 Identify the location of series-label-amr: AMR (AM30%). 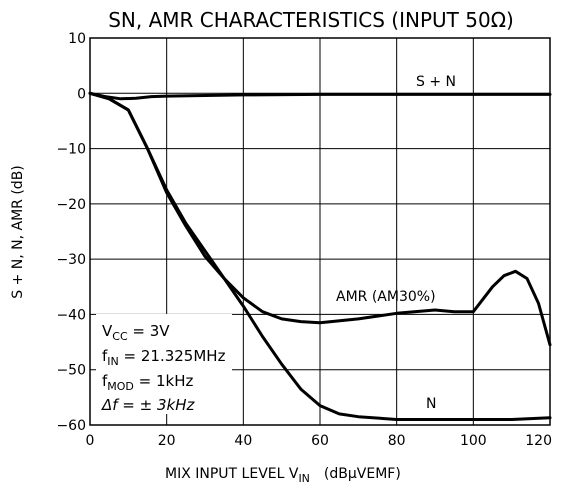
(386, 297).